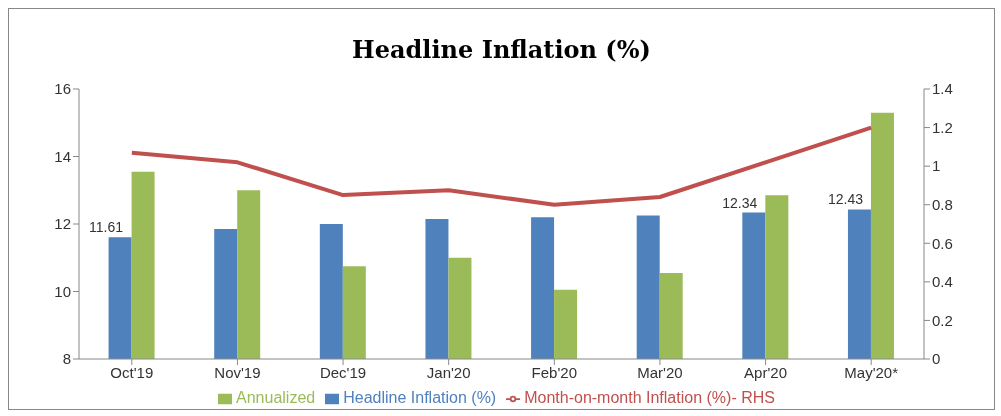  Describe the element at coordinates (660, 372) in the screenshot. I see `x-tick-label: Mar'20` at that location.